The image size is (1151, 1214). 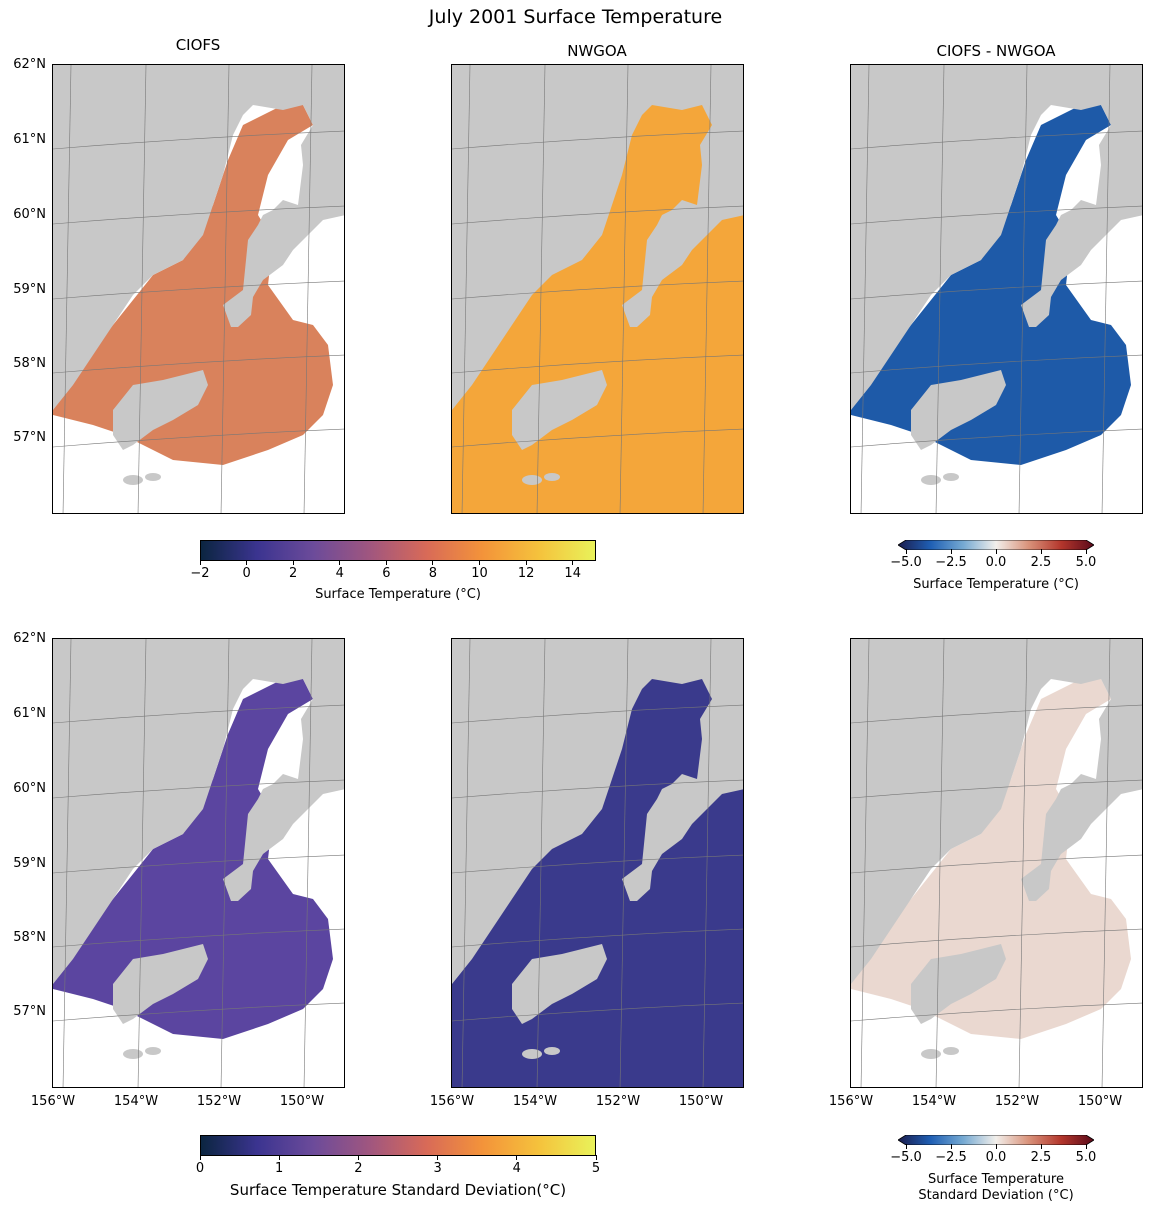 I want to click on colorbar-tick-label: 12, so click(x=526, y=573).